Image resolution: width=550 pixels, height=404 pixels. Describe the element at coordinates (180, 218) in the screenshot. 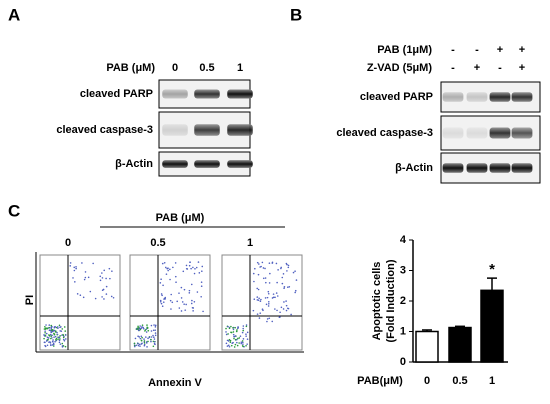

I see `header: PAB (μM)` at that location.